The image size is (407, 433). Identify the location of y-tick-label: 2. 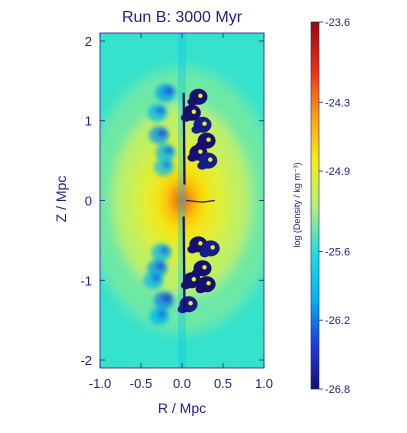
(88, 41).